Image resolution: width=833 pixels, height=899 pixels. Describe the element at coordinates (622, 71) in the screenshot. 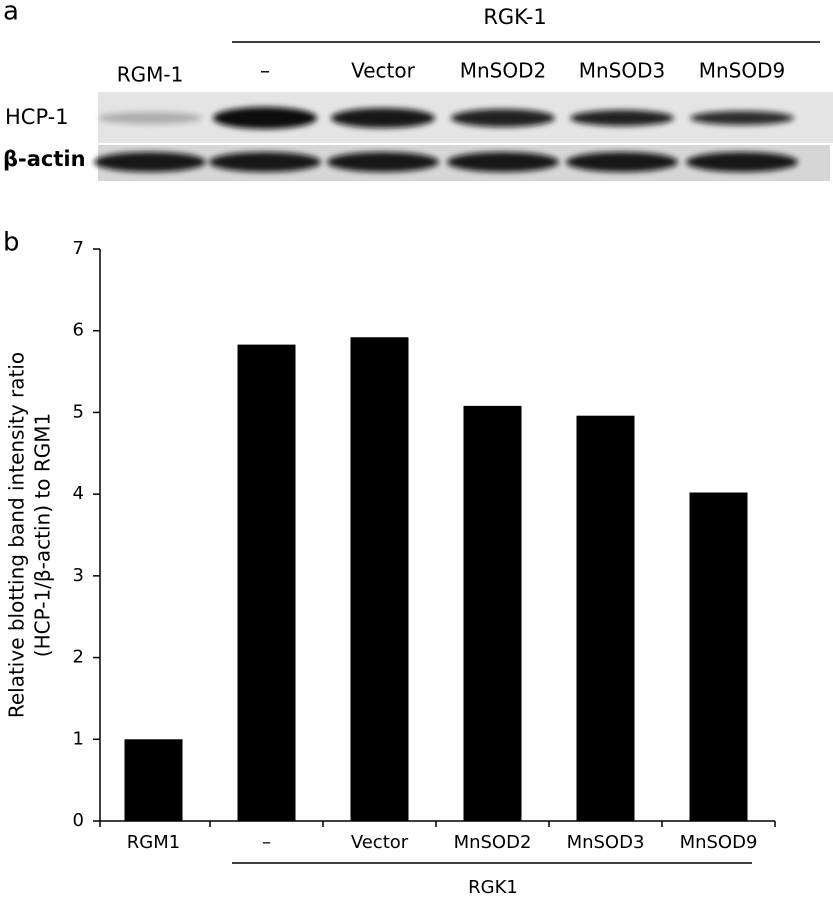

I see `lane-label: MnSOD3` at that location.